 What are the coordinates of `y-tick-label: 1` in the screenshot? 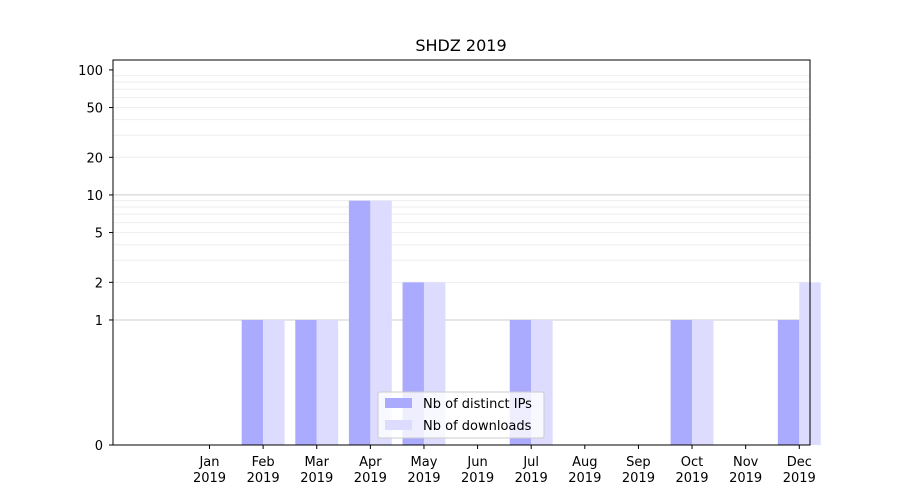 It's located at (99, 321).